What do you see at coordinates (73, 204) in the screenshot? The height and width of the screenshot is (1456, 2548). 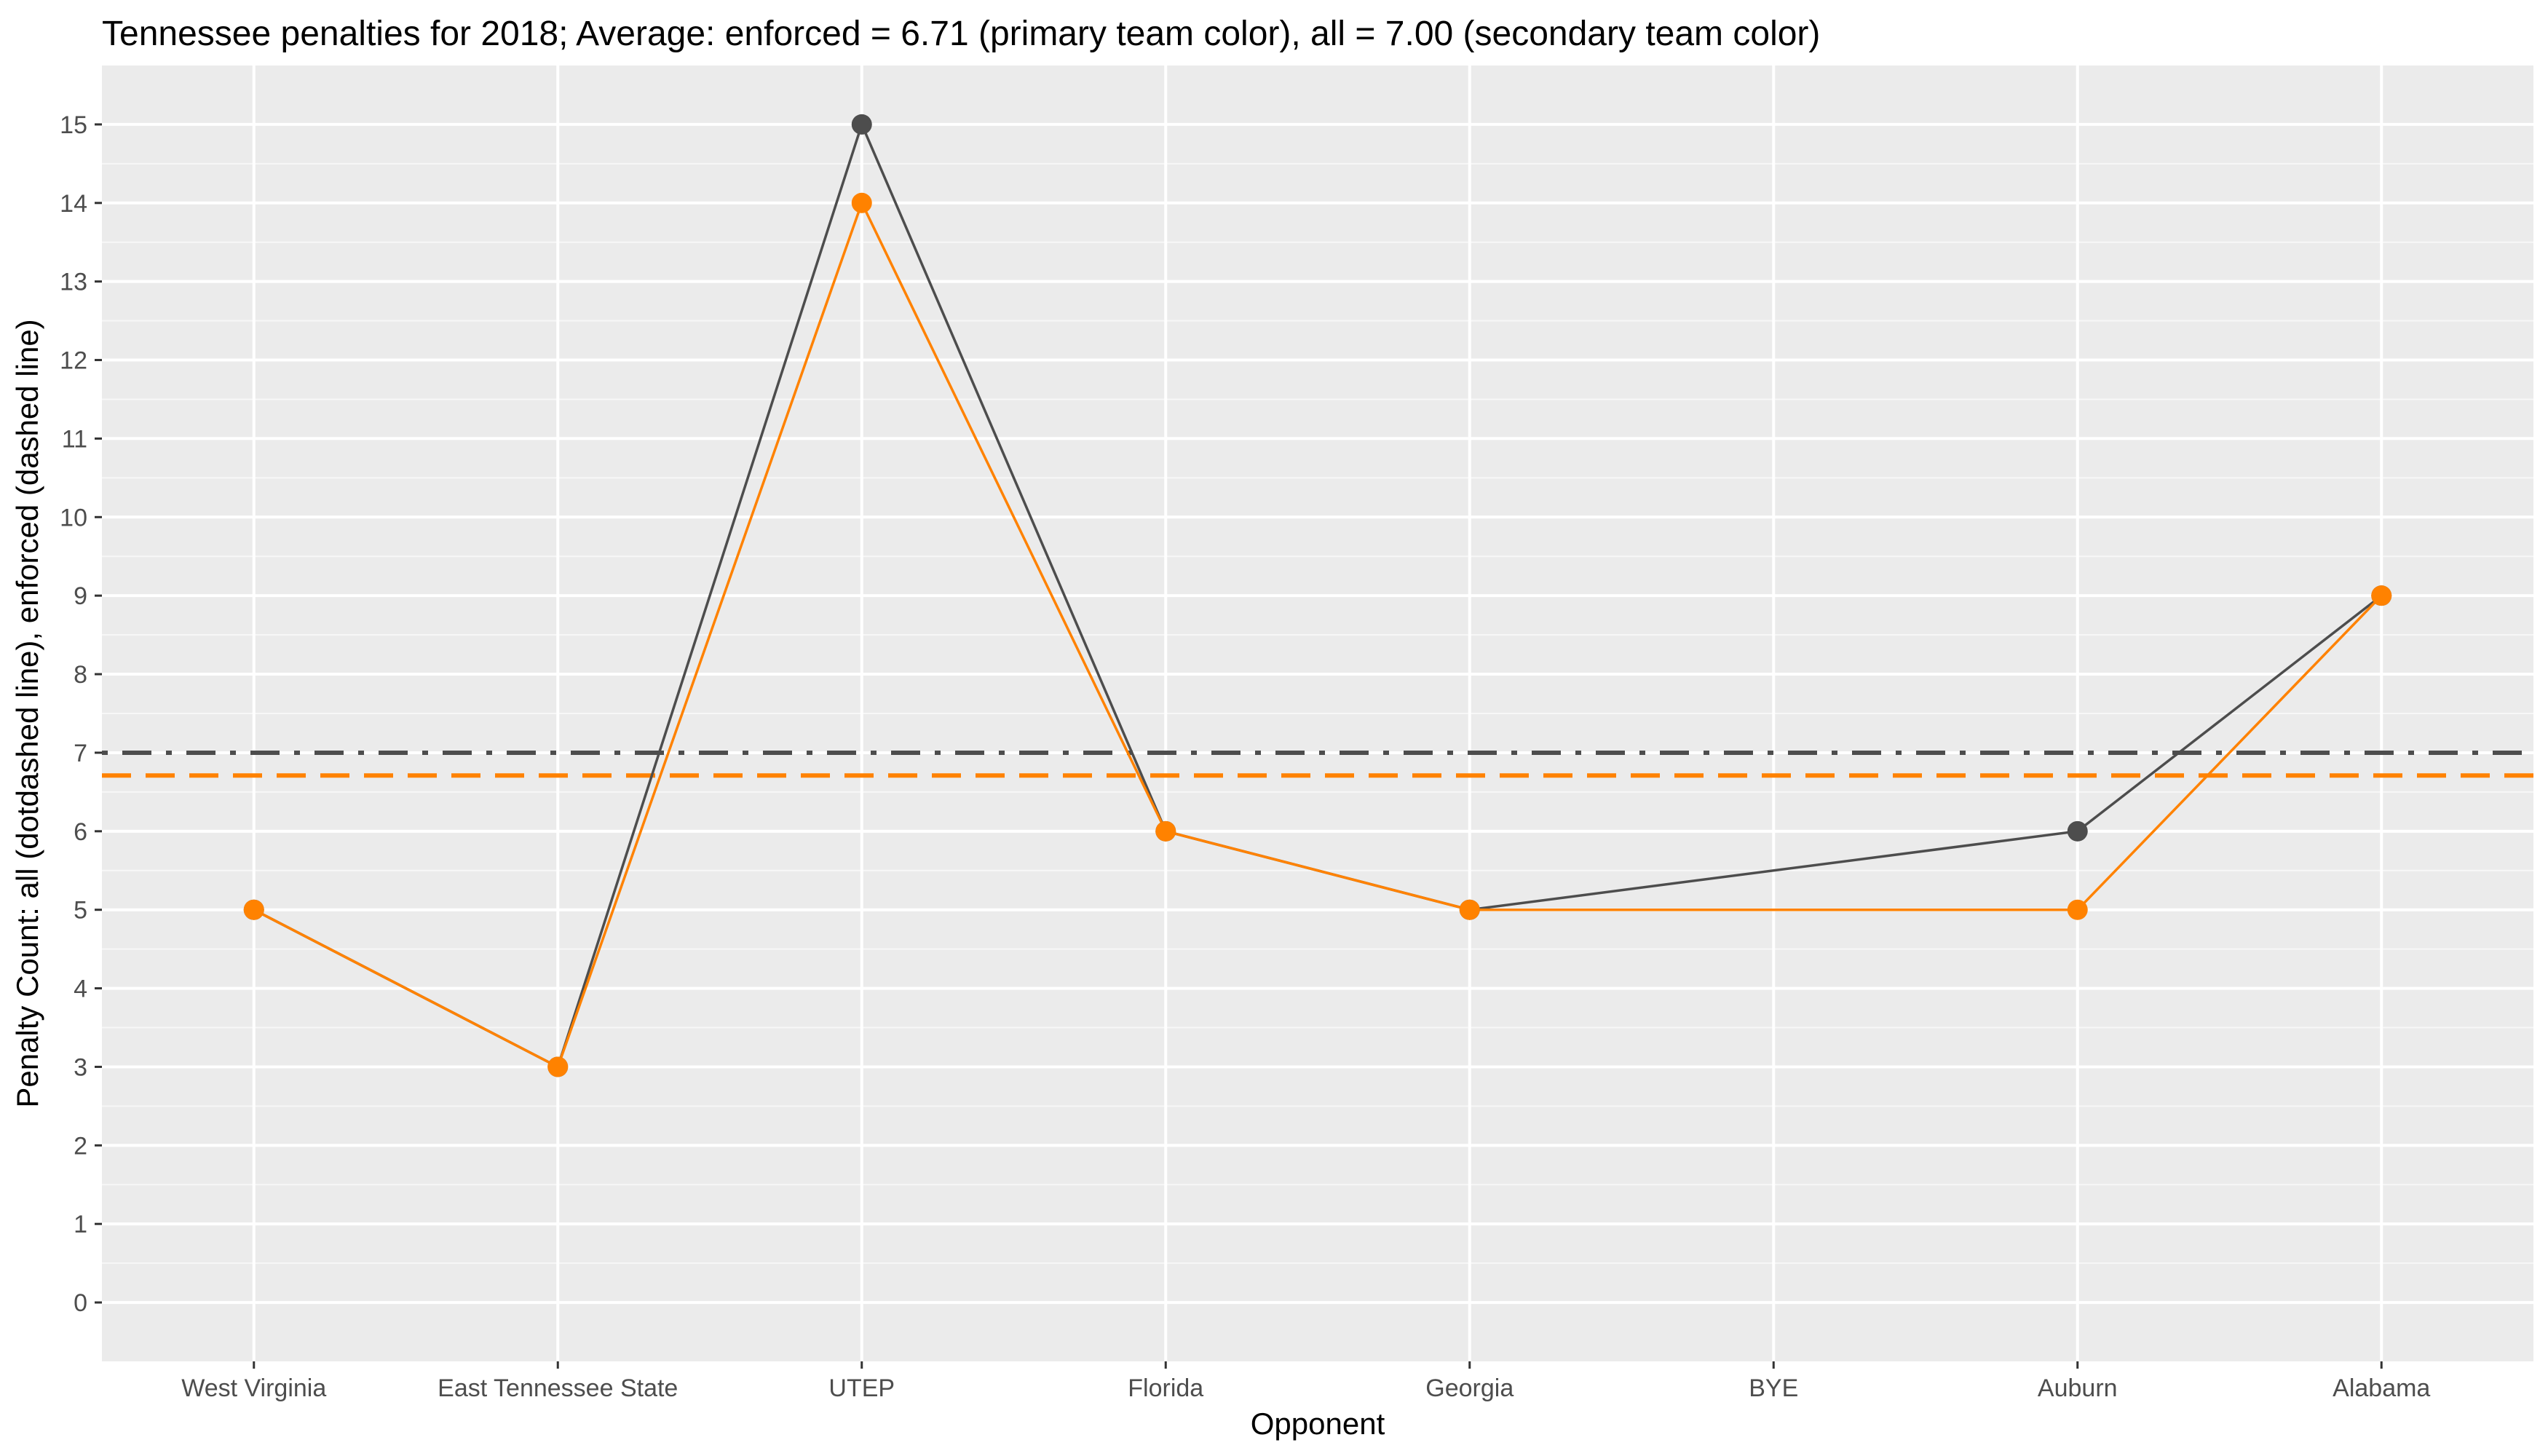 I see `y-tick-label: 14` at bounding box center [73, 204].